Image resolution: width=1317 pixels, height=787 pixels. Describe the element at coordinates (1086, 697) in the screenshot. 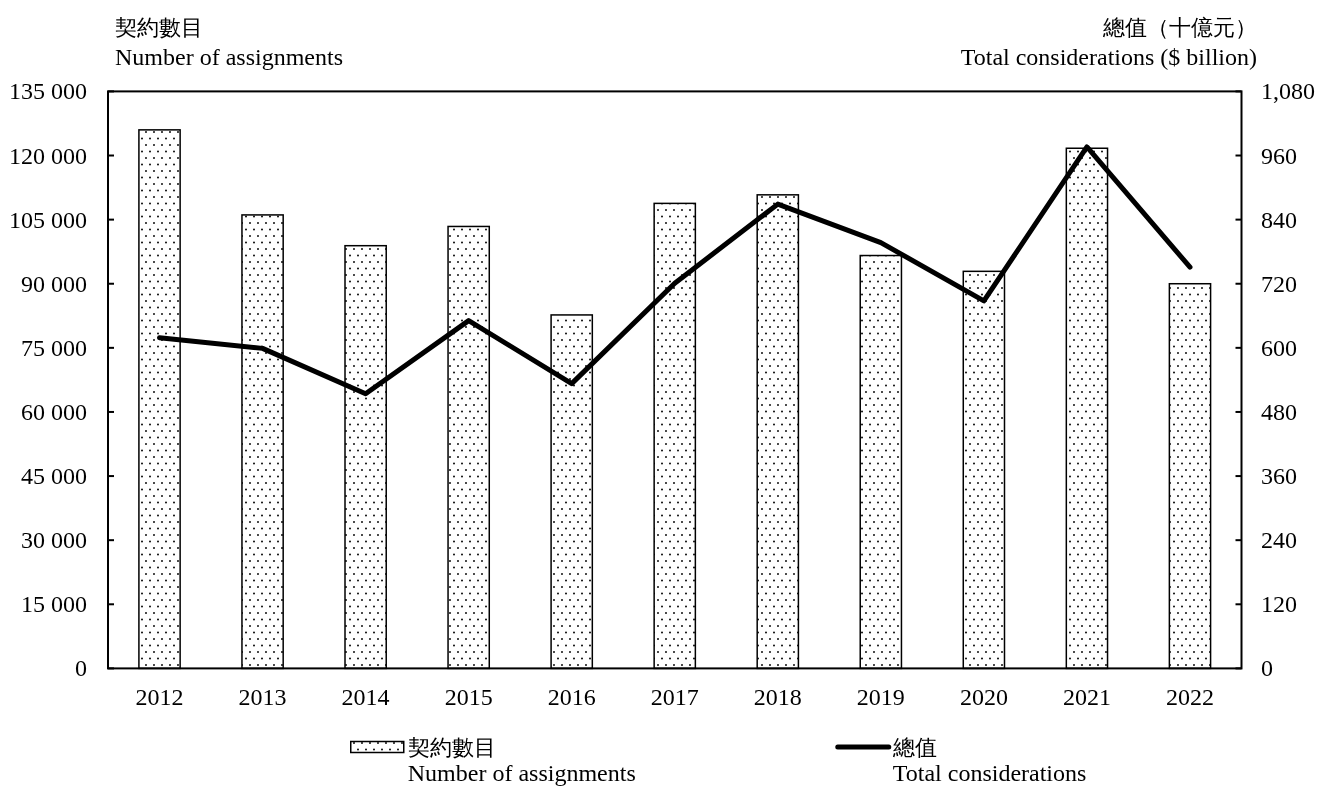

I see `x-tick-label: 2021` at that location.